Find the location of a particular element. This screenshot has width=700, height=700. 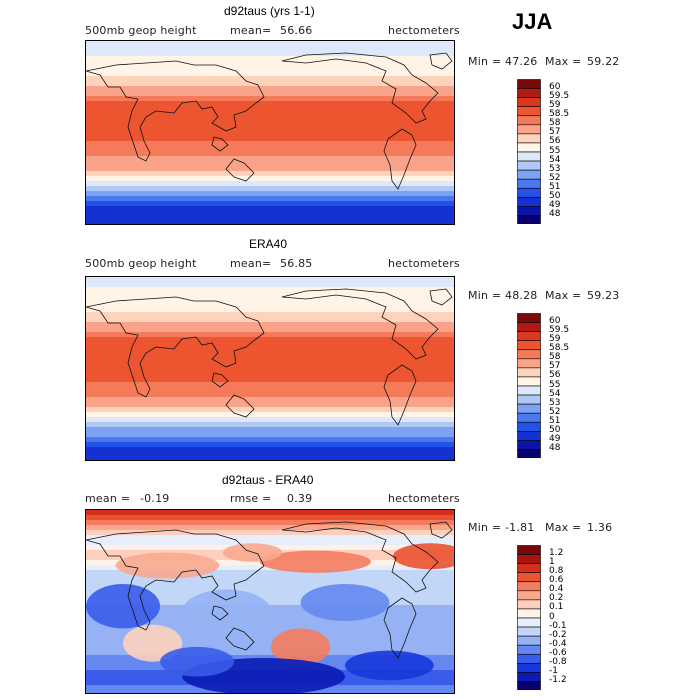

panel-1-map-svg is located at coordinates (270, 132).